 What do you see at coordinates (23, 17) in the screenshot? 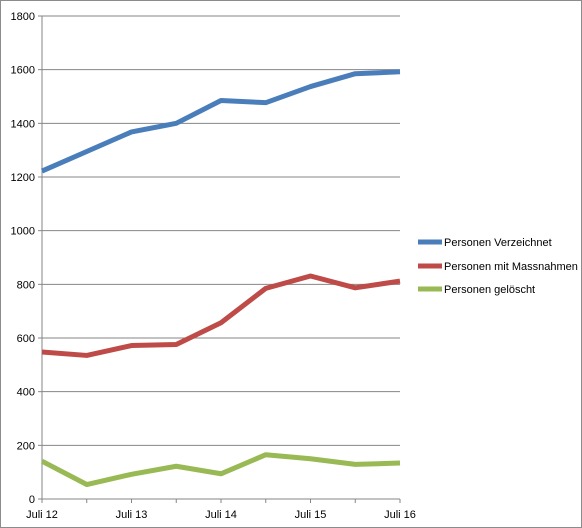
I see `y-tick-label-9: 1800` at bounding box center [23, 17].